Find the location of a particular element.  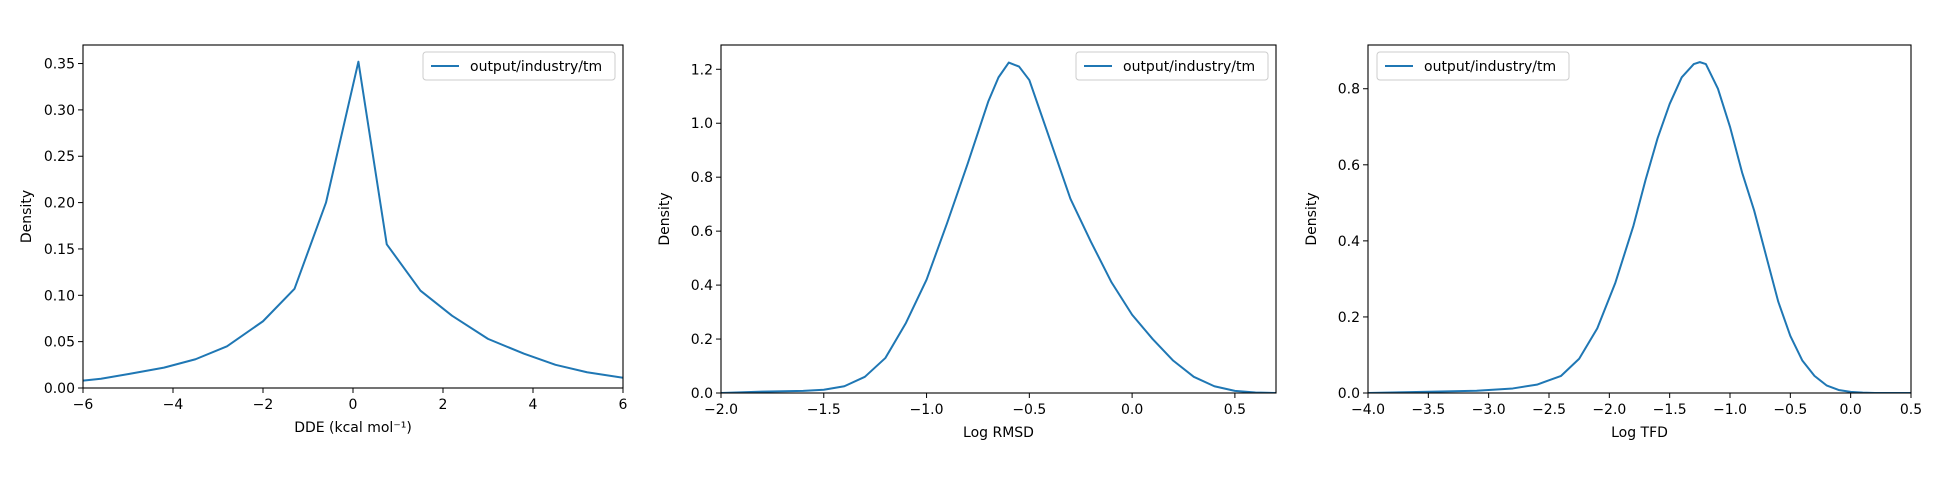

y-tick-label: 0.20 is located at coordinates (59, 204).